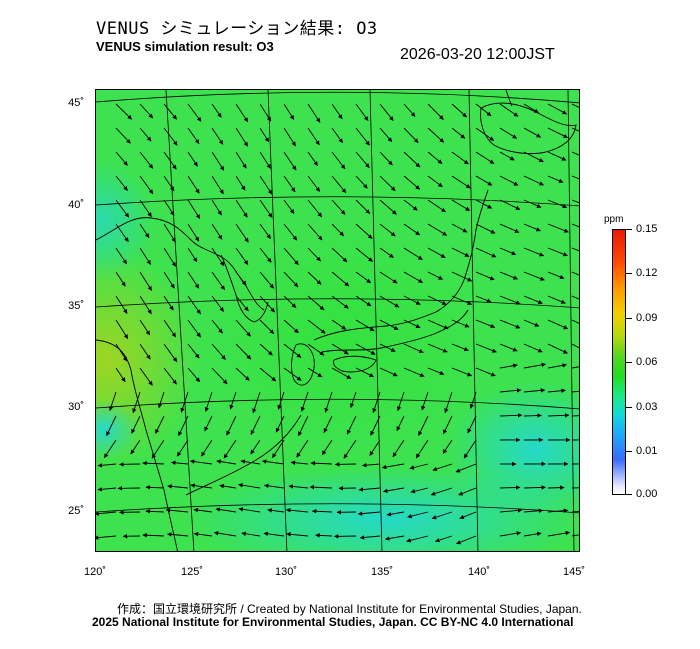 The height and width of the screenshot is (649, 700). What do you see at coordinates (512, 450) in the screenshot?
I see `ozone-field-low-southeast` at bounding box center [512, 450].